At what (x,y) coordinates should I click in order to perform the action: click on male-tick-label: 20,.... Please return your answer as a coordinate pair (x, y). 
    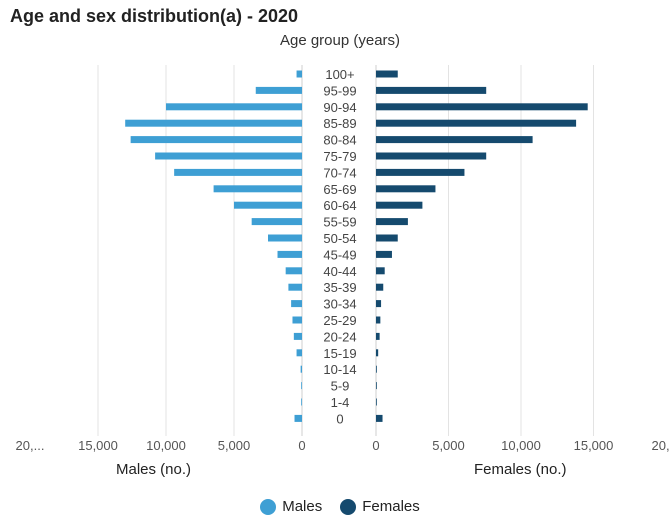
    Looking at the image, I should click on (30, 445).